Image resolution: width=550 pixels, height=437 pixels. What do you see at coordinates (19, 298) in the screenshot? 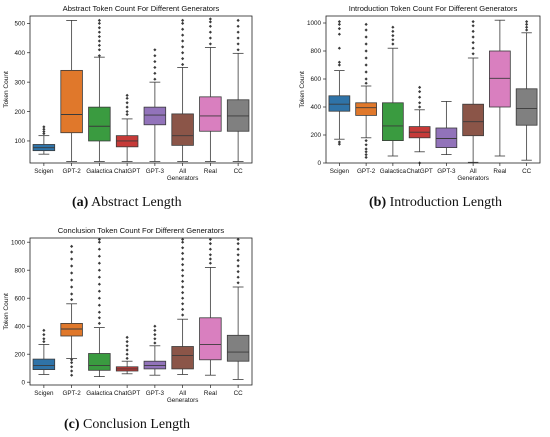
I see `y-tick-label: 600` at bounding box center [19, 298].